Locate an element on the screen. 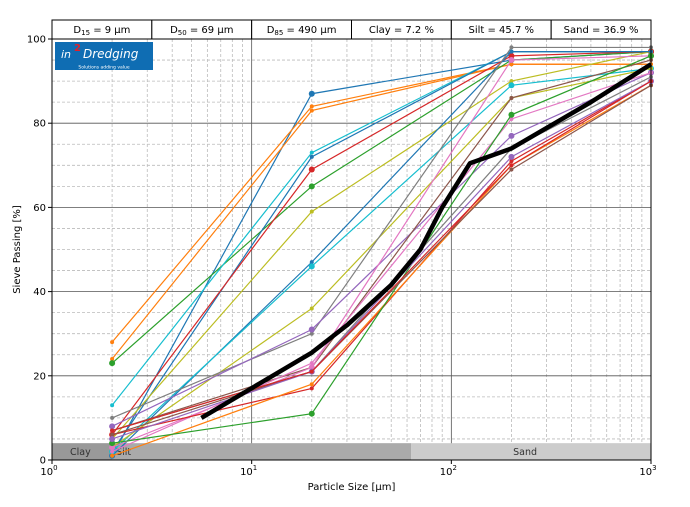  y-tick-label: 80 is located at coordinates (39, 124).